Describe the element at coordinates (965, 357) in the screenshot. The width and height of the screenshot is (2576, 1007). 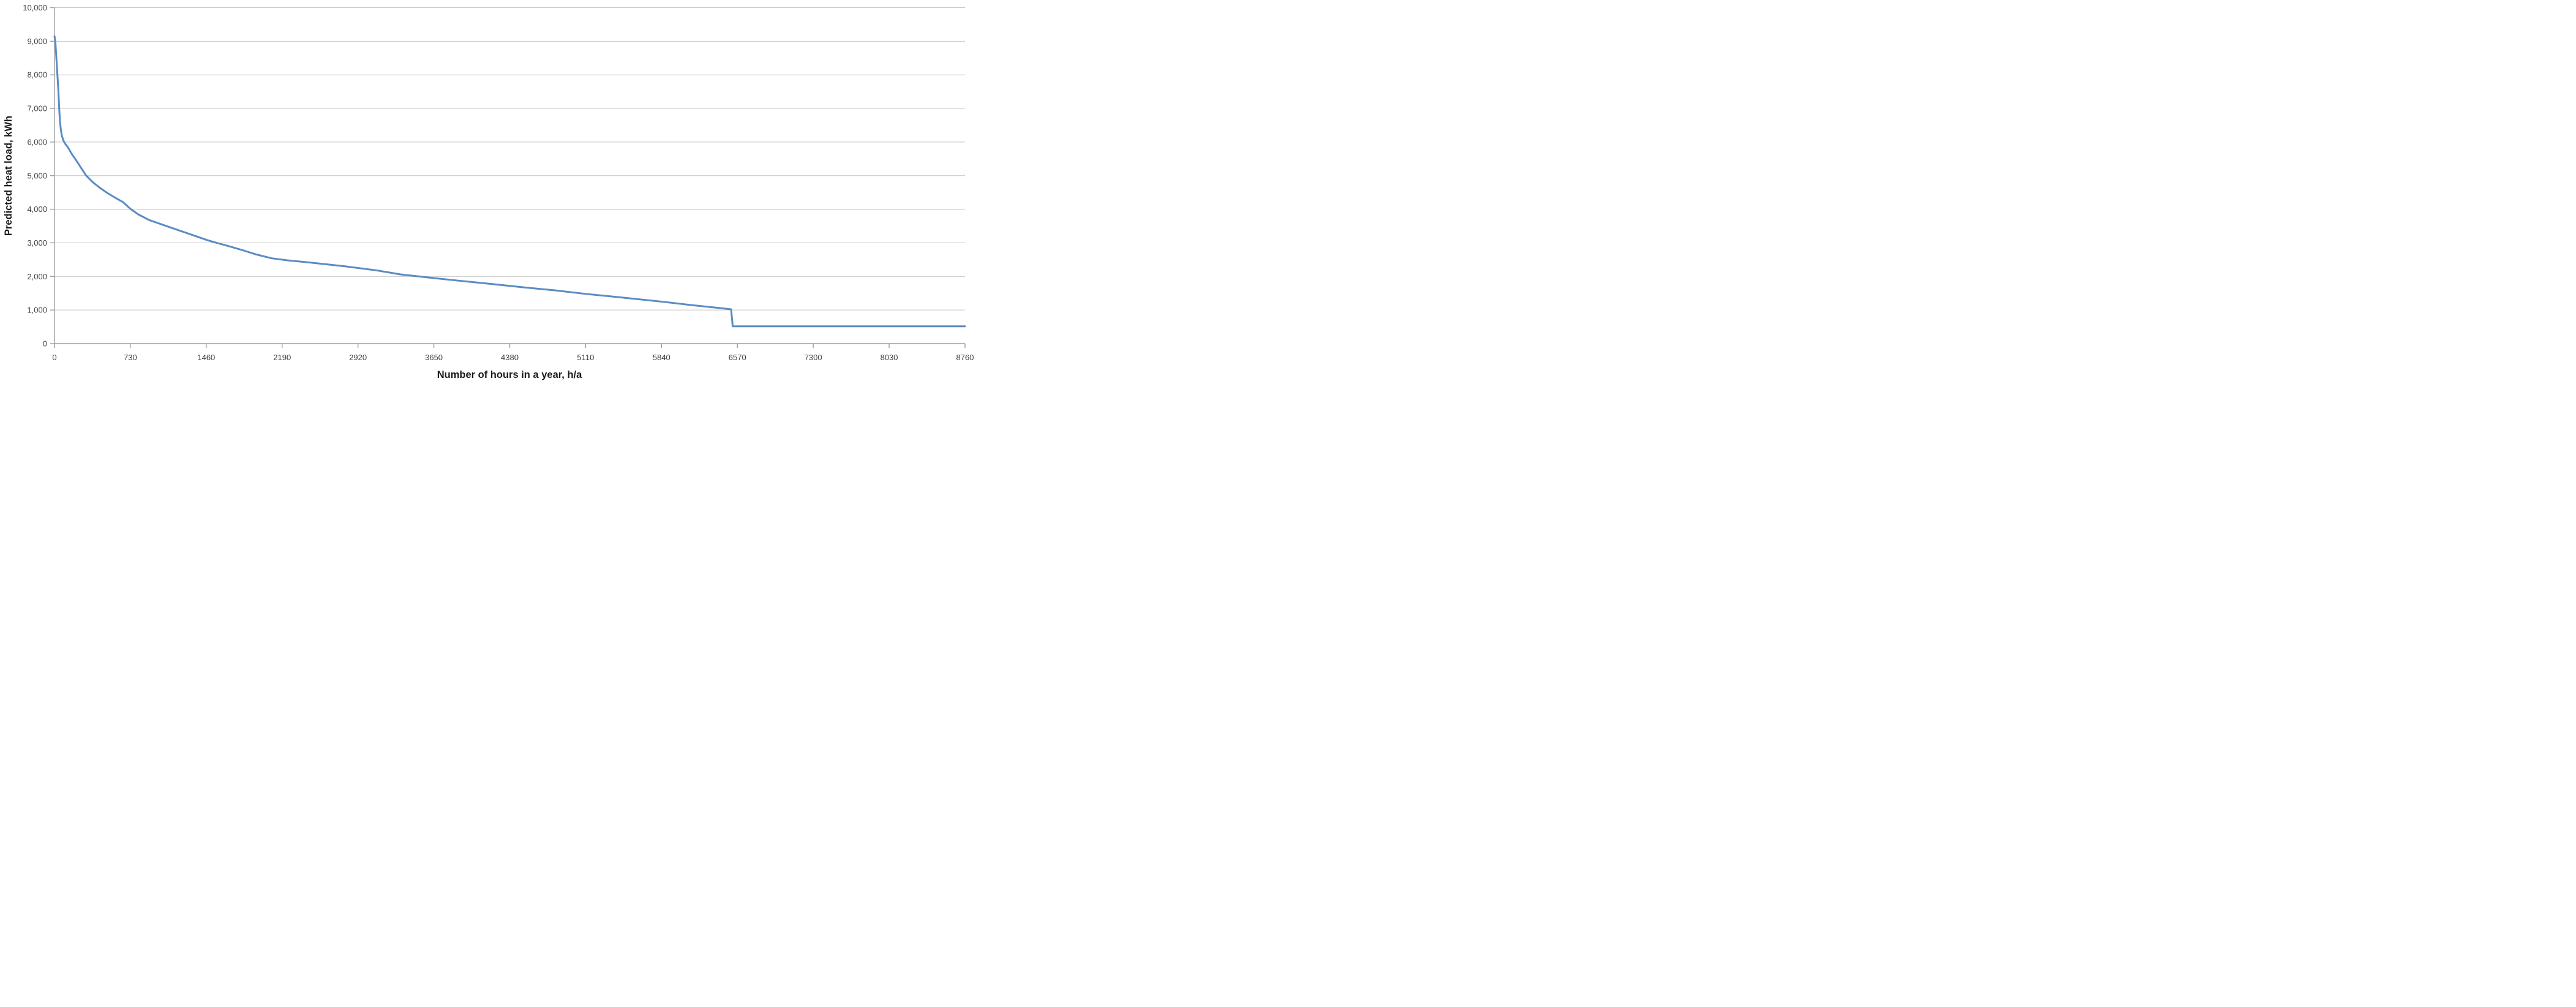
I see `x-tick-label: 8760` at that location.